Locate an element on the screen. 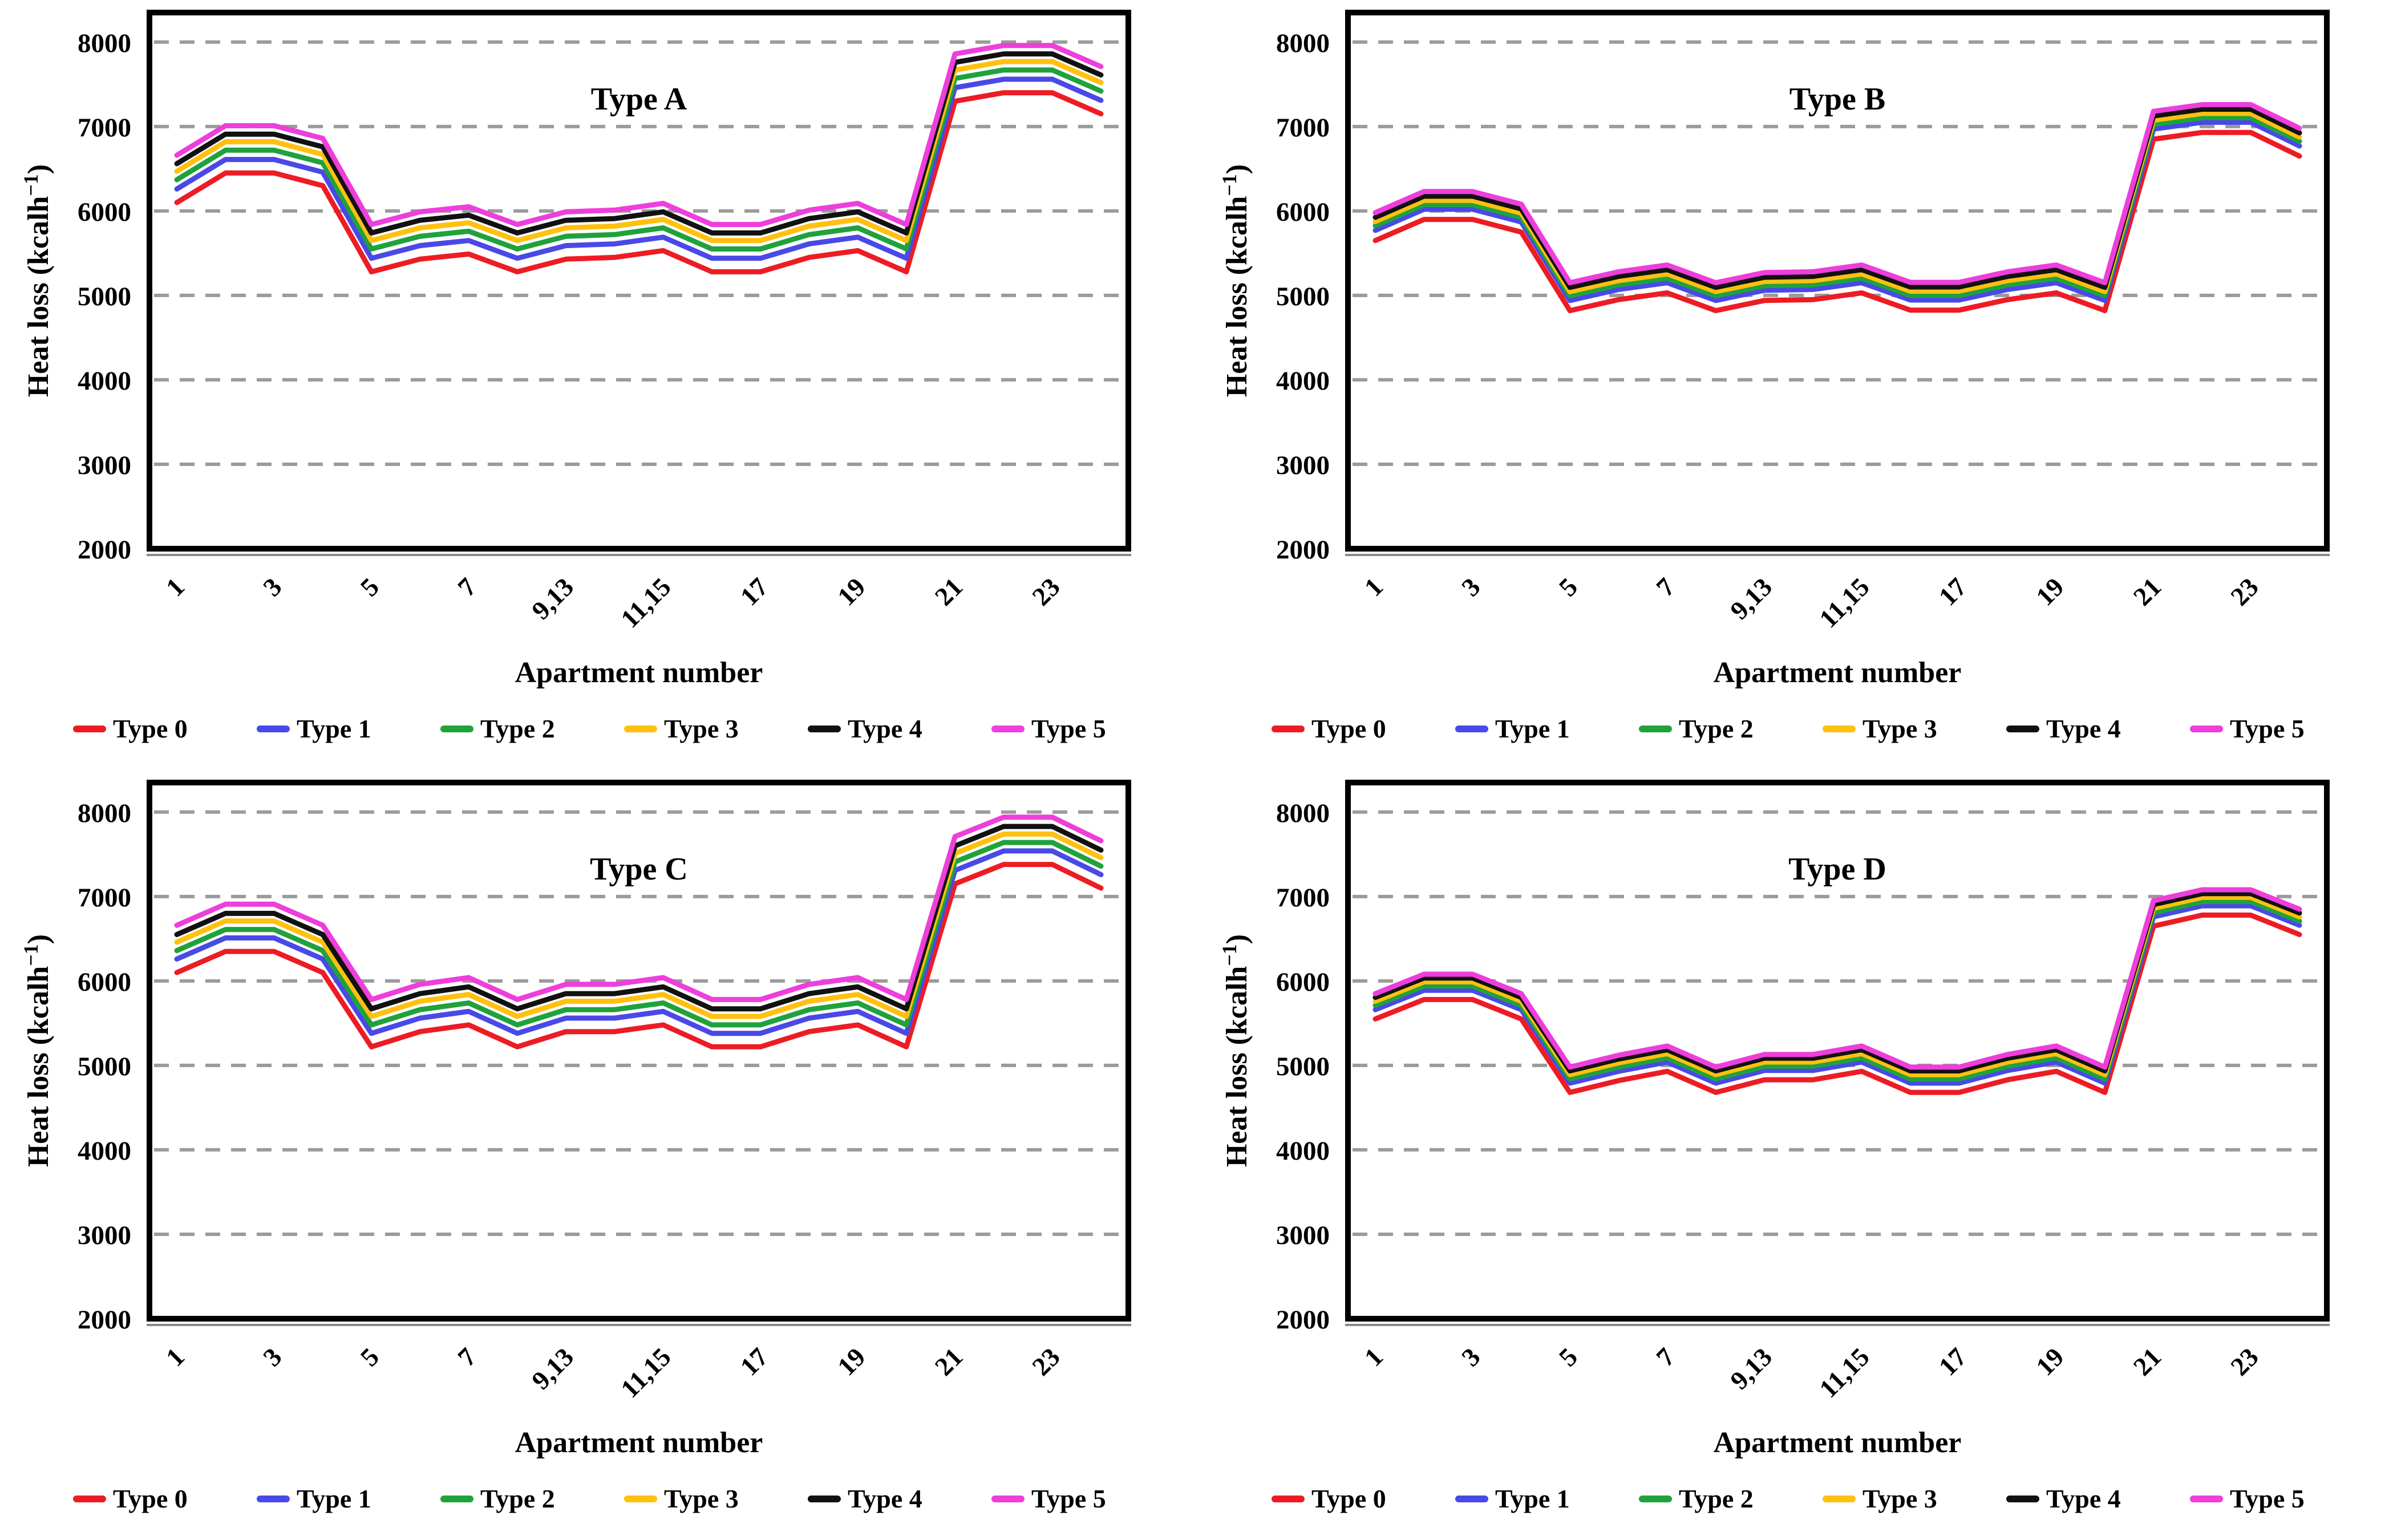 The image size is (2397, 1540). chart-title: Type D is located at coordinates (1837, 869).